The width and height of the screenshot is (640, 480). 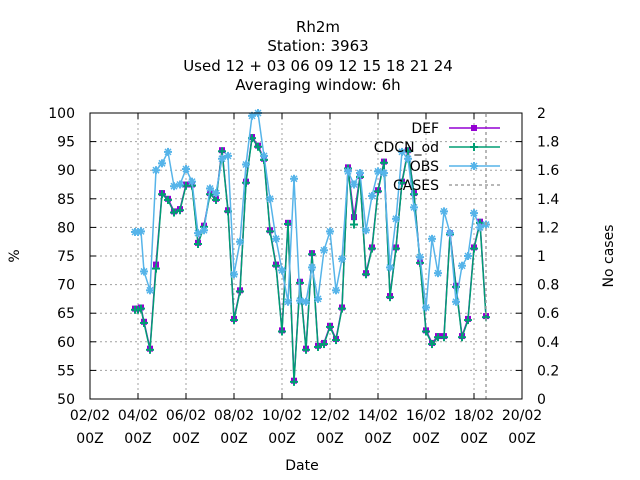 I want to click on y2-tick-label: 1.2, so click(x=548, y=228).